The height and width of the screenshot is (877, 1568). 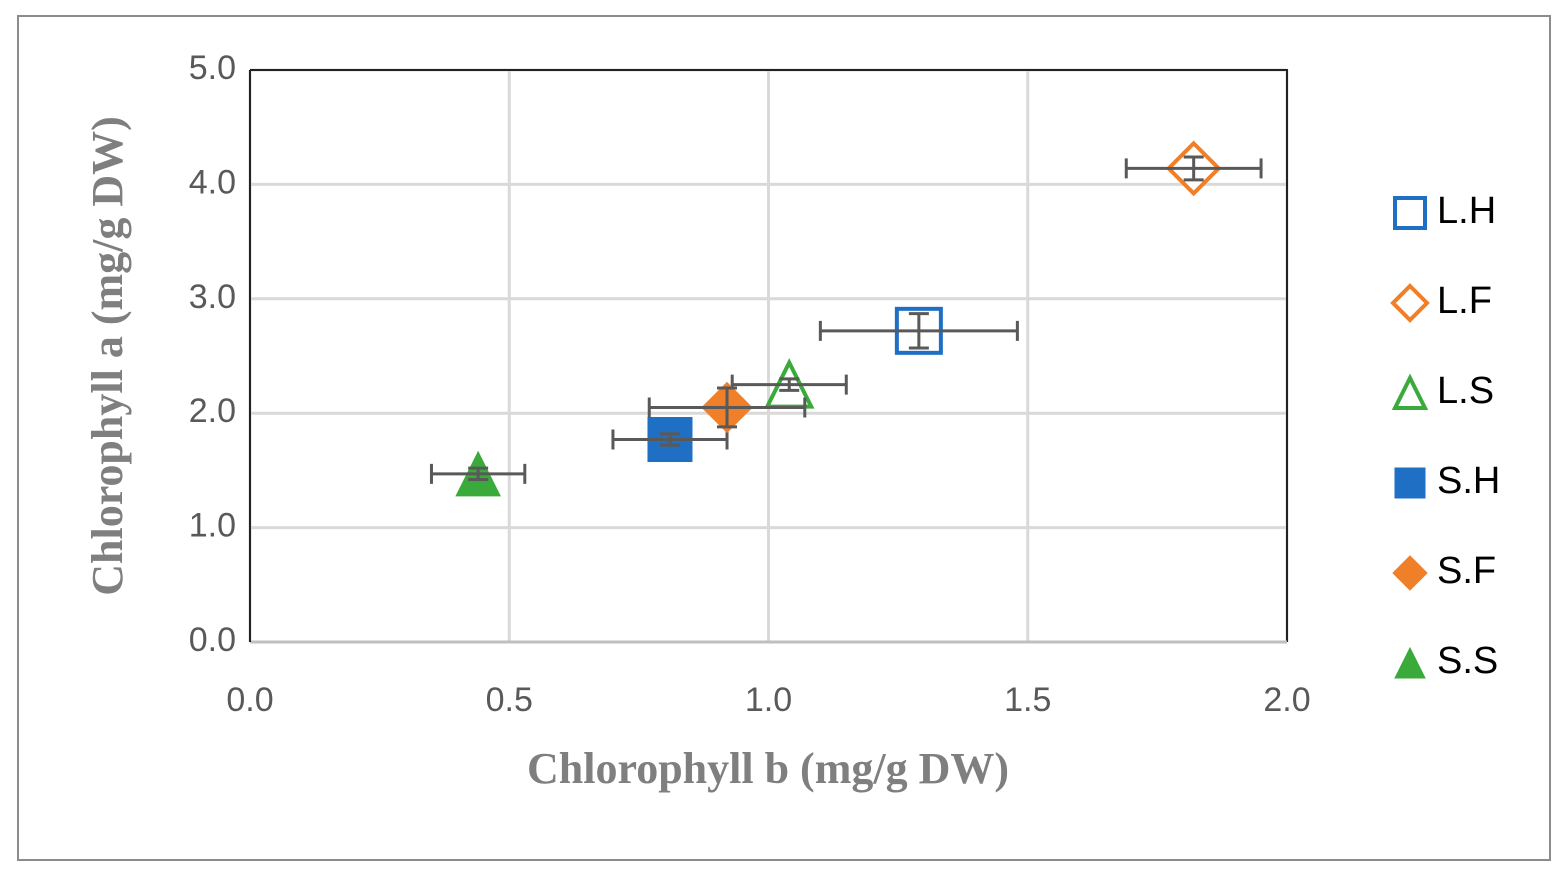 What do you see at coordinates (212, 526) in the screenshot?
I see `y-tick-label: 1.0` at bounding box center [212, 526].